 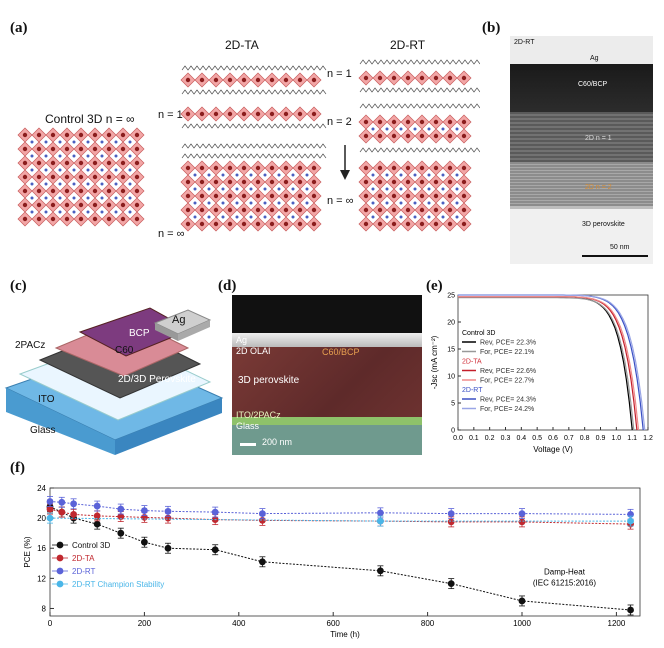 What do you see at coordinates (549, 363) in the screenshot?
I see `jv-curve` at bounding box center [549, 363].